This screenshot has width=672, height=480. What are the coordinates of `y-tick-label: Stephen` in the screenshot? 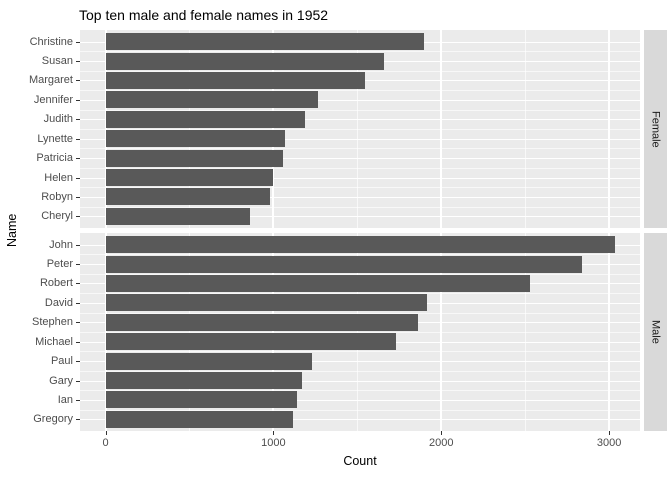 It's located at (52, 322).